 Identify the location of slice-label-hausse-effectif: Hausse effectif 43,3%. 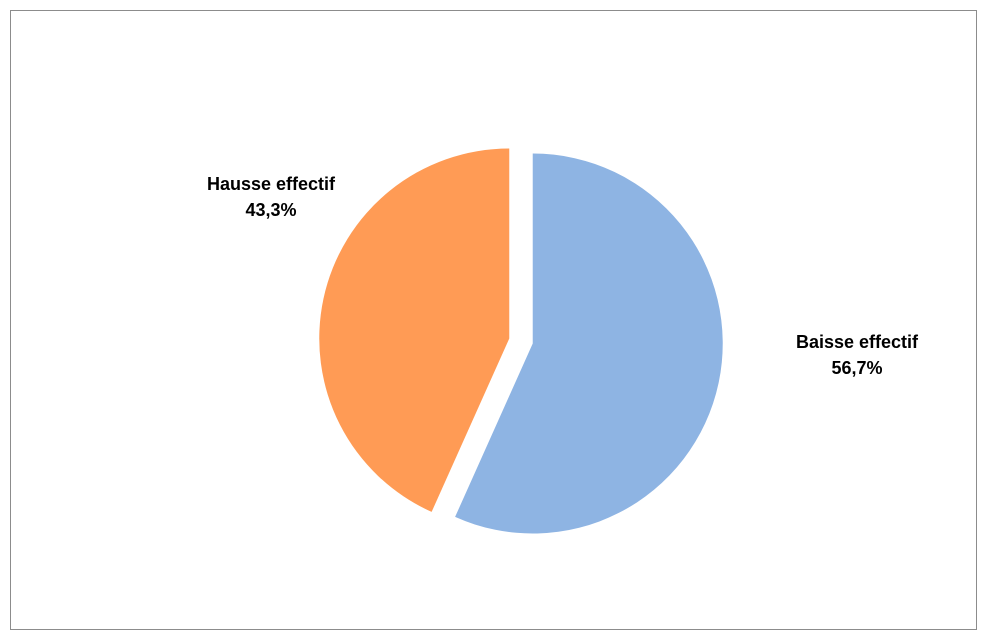
(271, 197).